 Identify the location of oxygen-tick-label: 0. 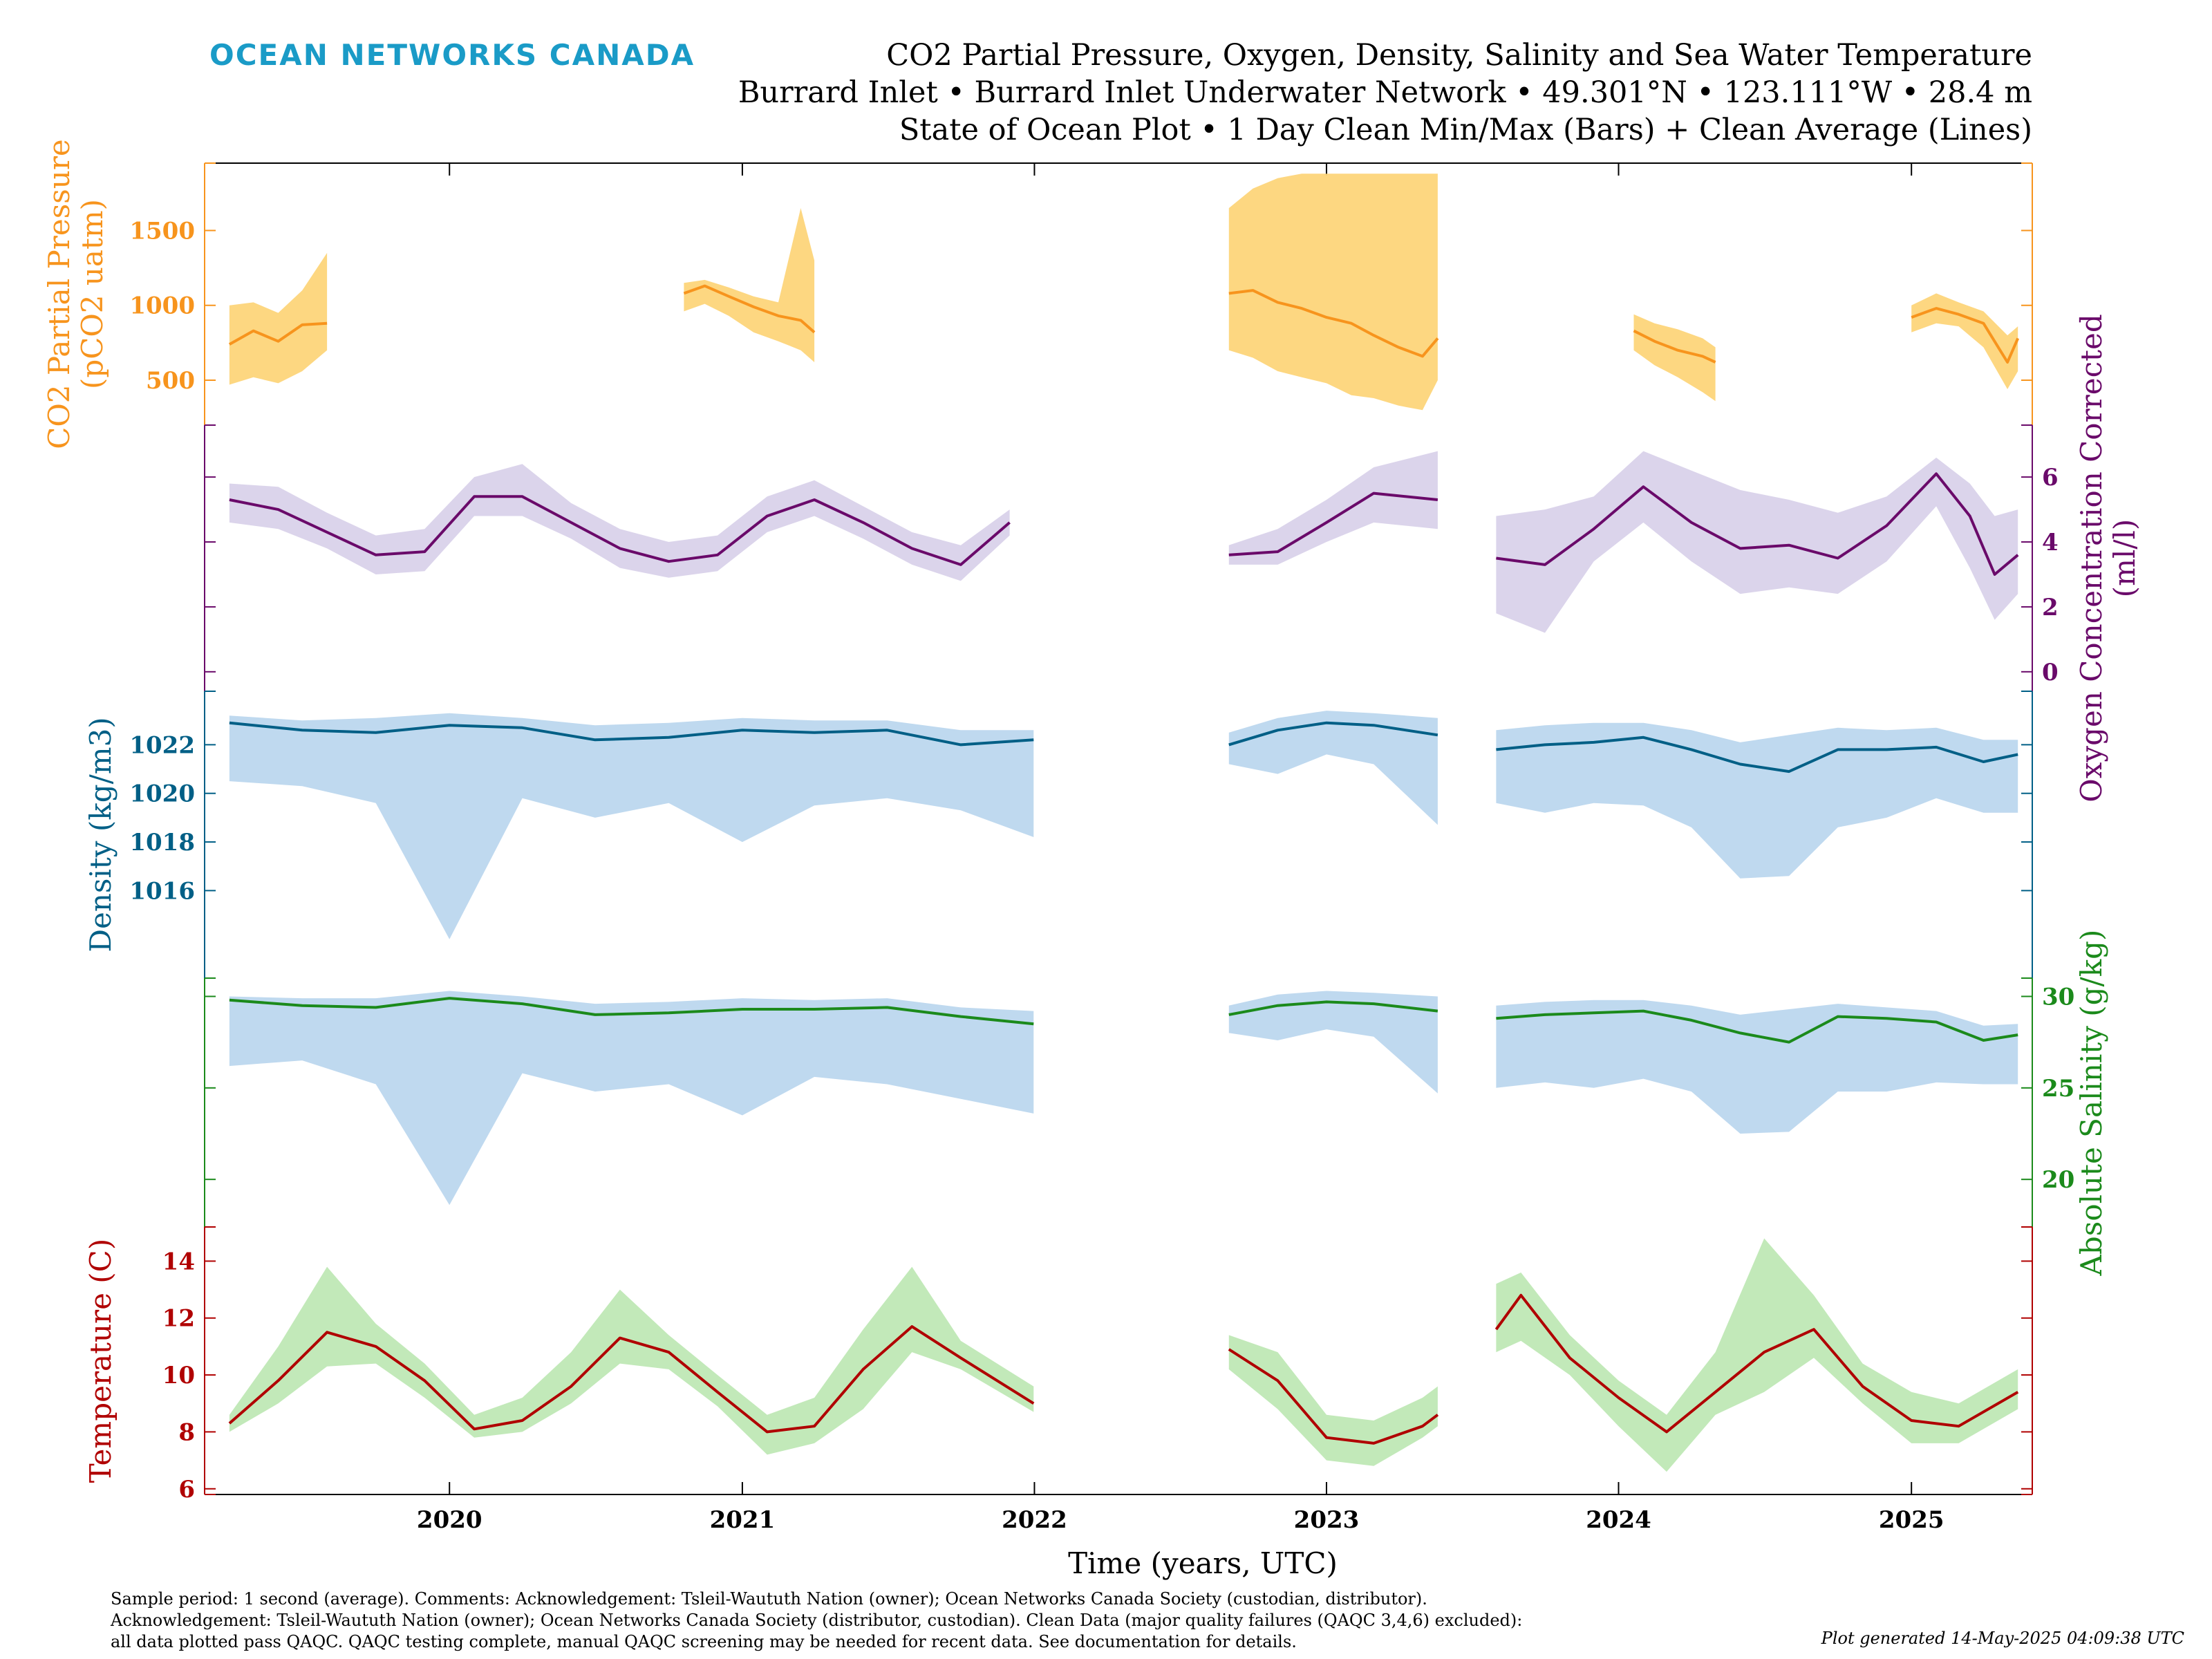
(2050, 672).